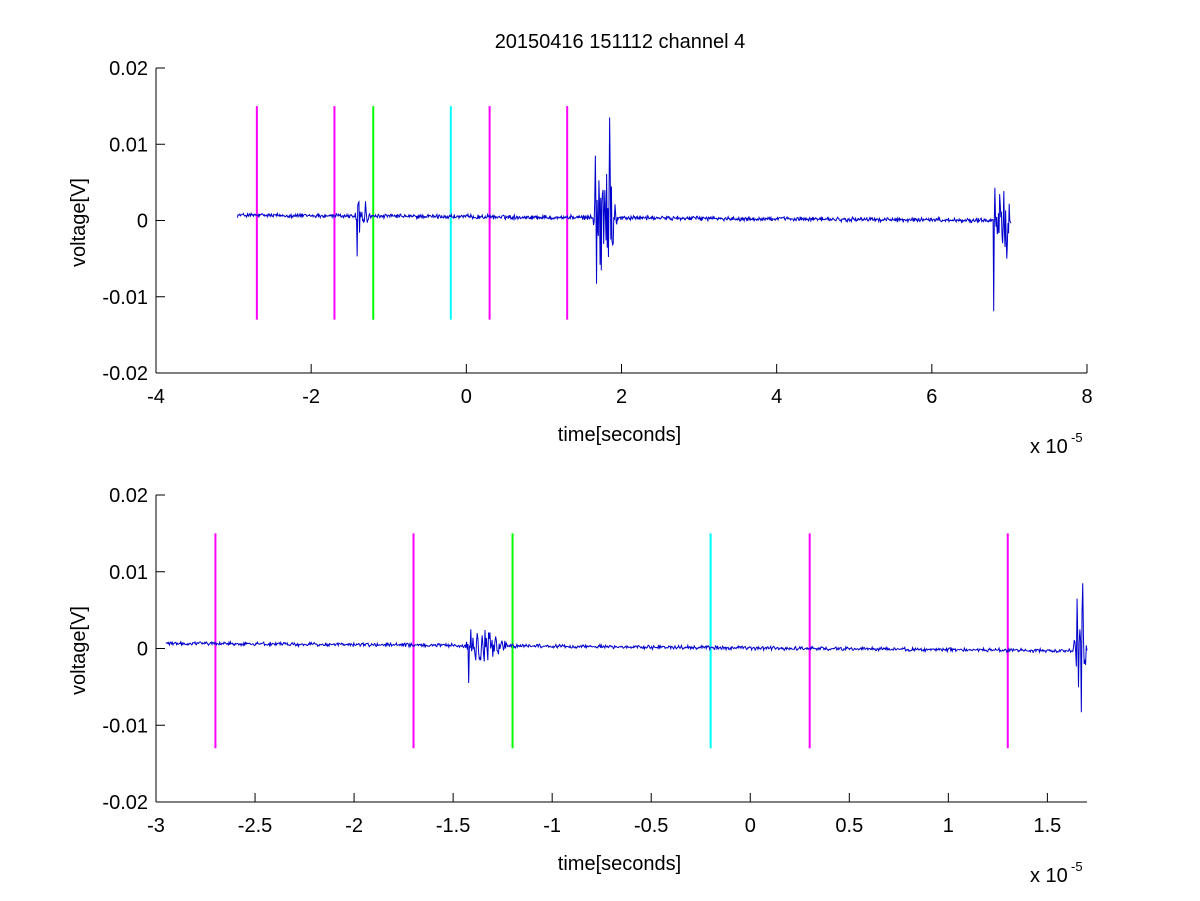 This screenshot has height=901, width=1200. What do you see at coordinates (931, 397) in the screenshot?
I see `x-tick-label: 6` at bounding box center [931, 397].